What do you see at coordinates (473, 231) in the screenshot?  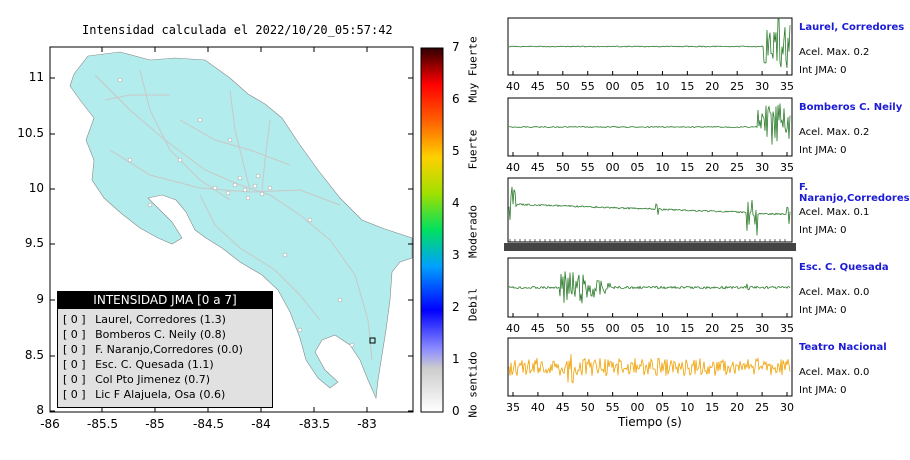 I see `colorbar-level-label: Moderado` at bounding box center [473, 231].